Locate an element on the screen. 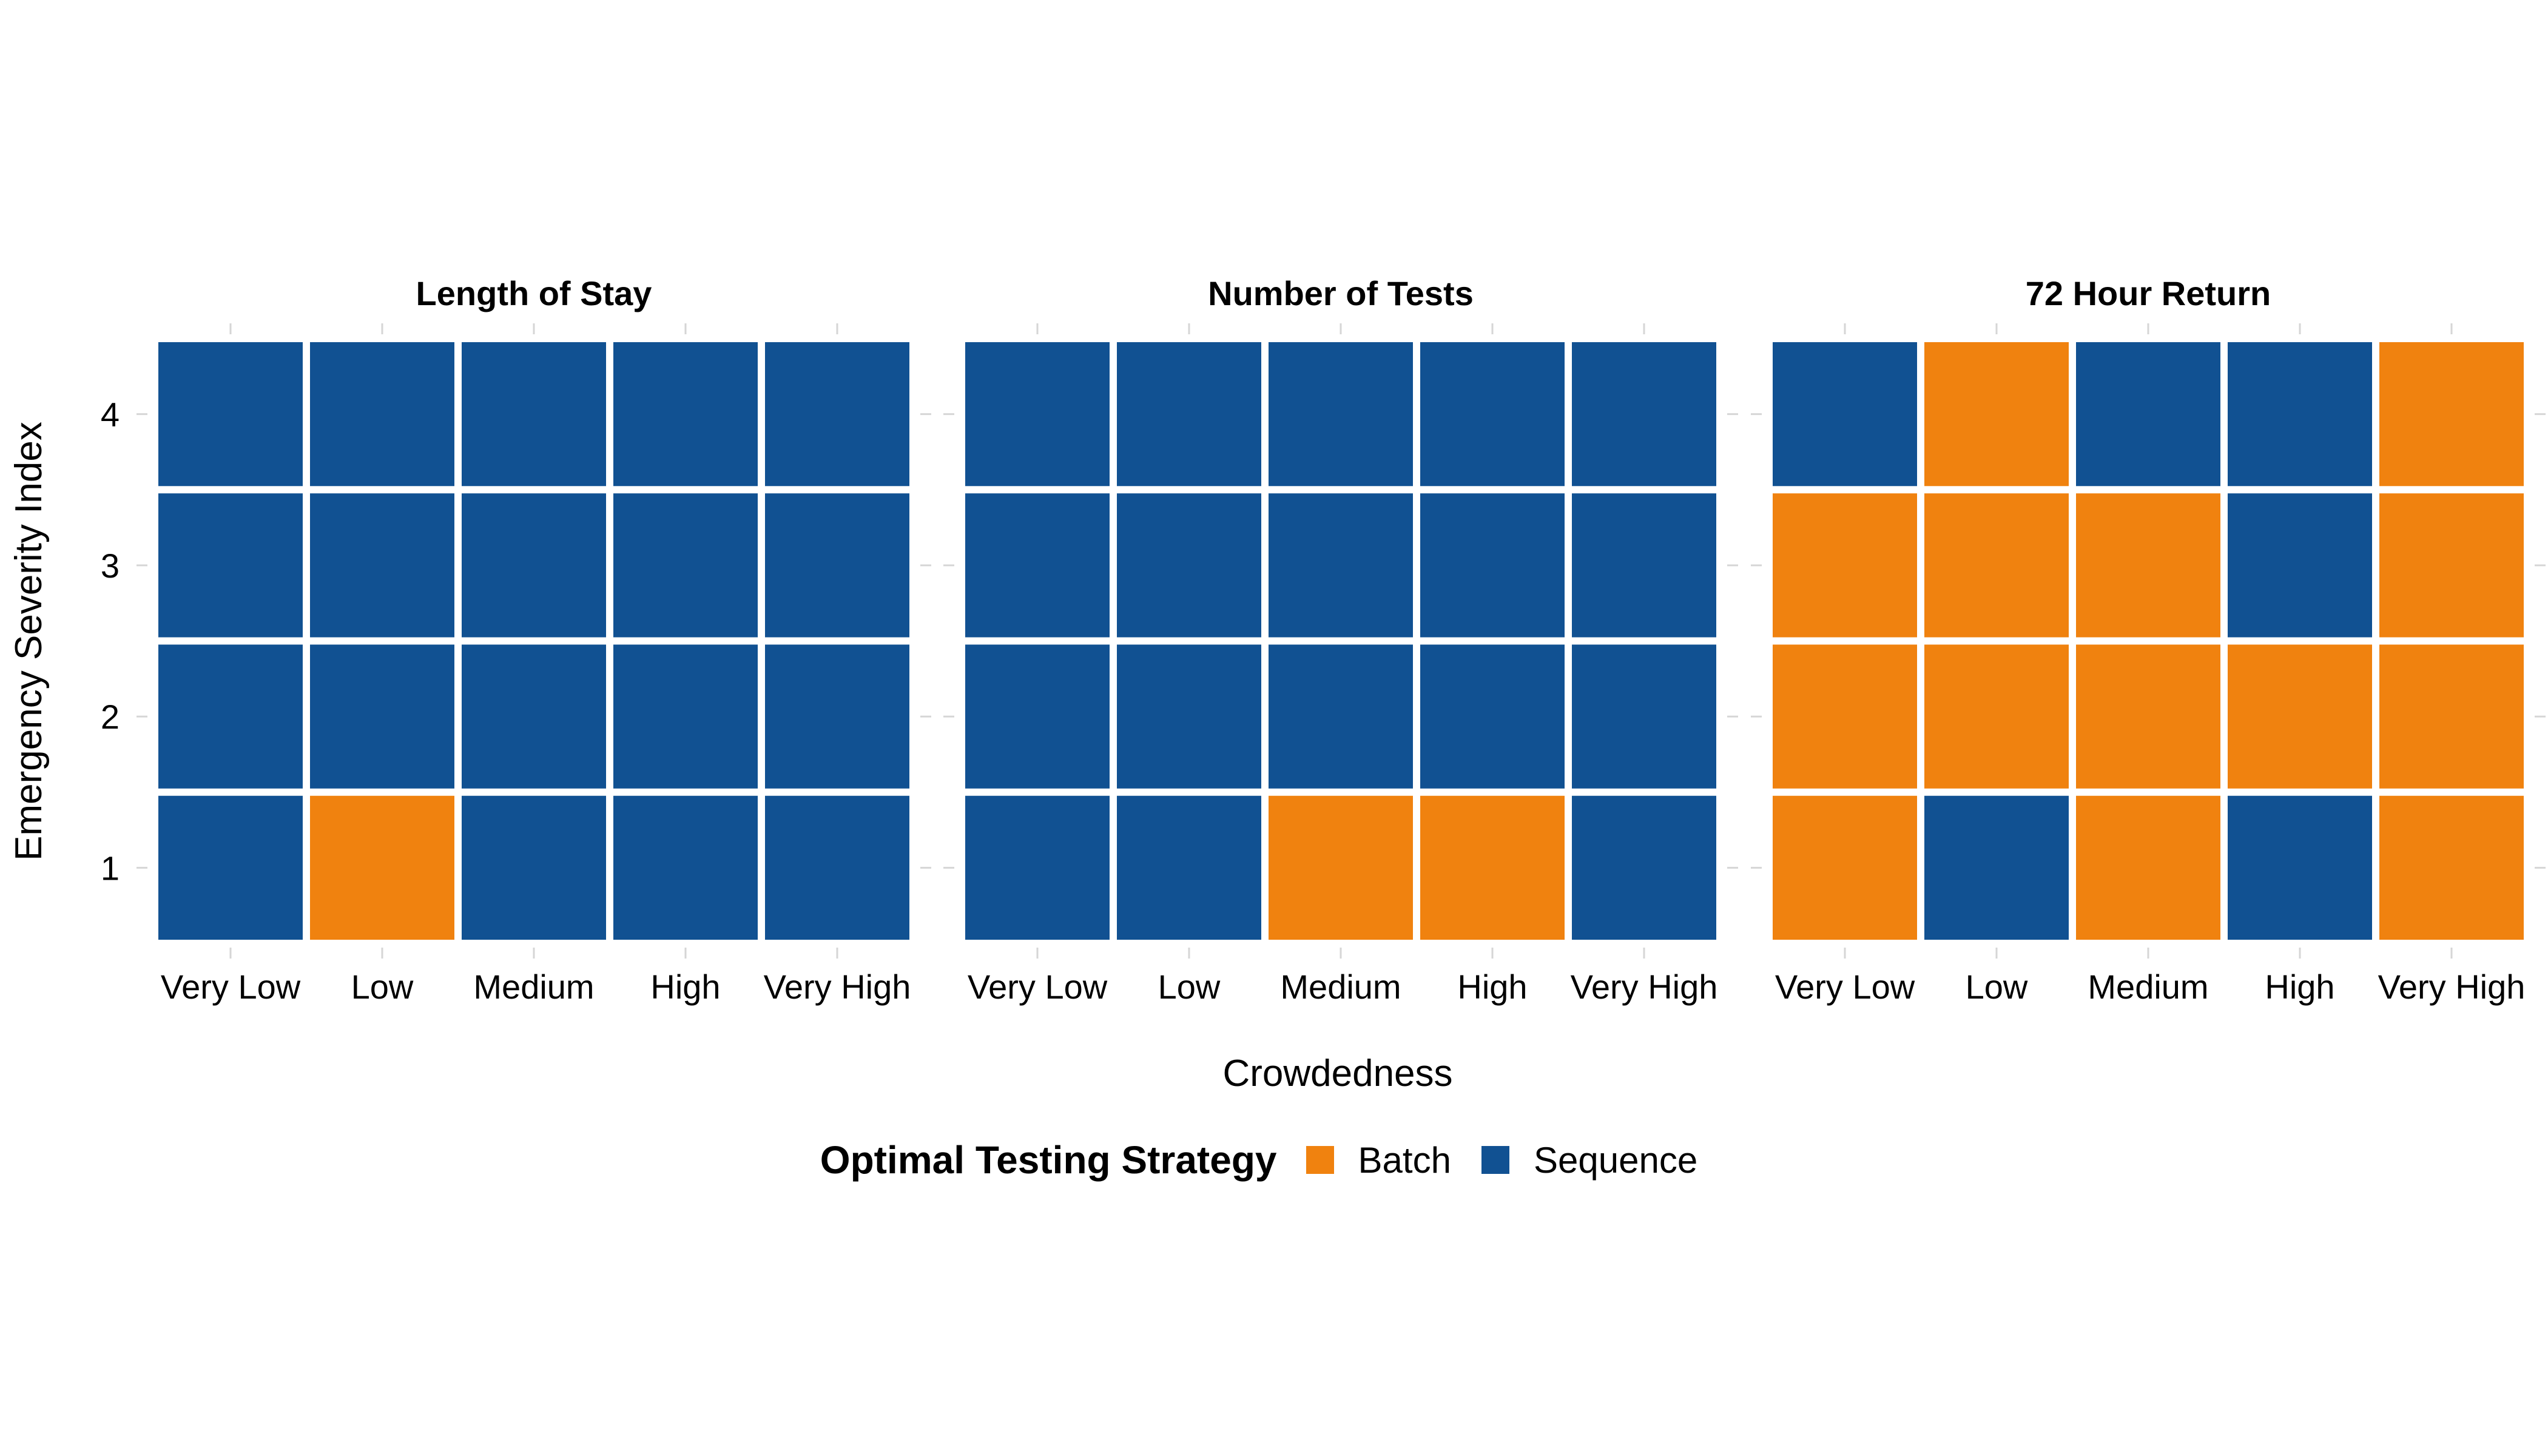 The height and width of the screenshot is (1456, 2548). cell-length-of-stay-esi3-very-high is located at coordinates (837, 565).